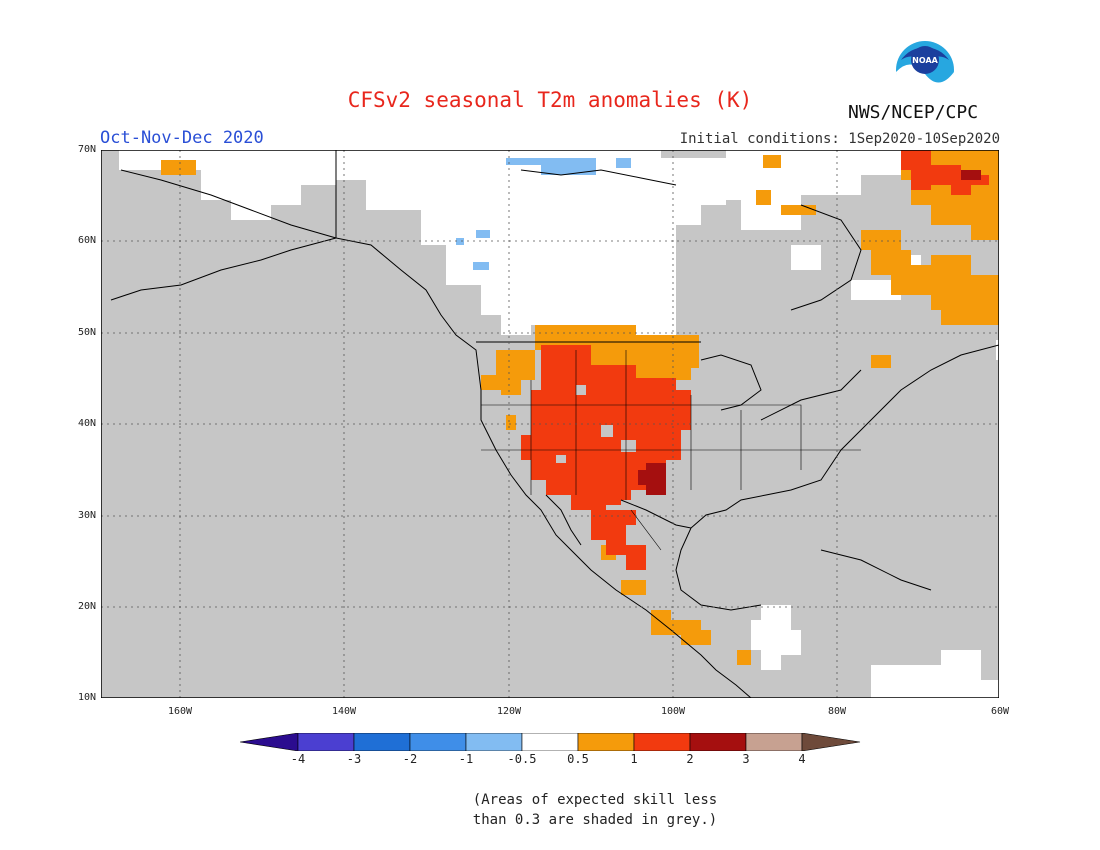  Describe the element at coordinates (354, 759) in the screenshot. I see `colorbar-label: -3` at that location.